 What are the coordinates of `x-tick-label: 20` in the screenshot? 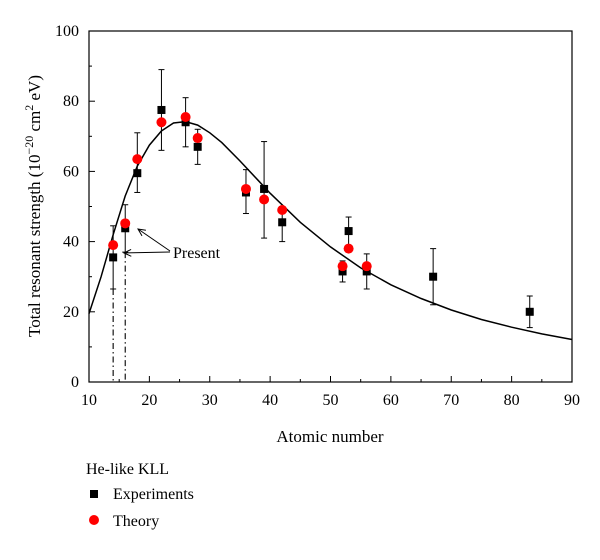 It's located at (149, 400).